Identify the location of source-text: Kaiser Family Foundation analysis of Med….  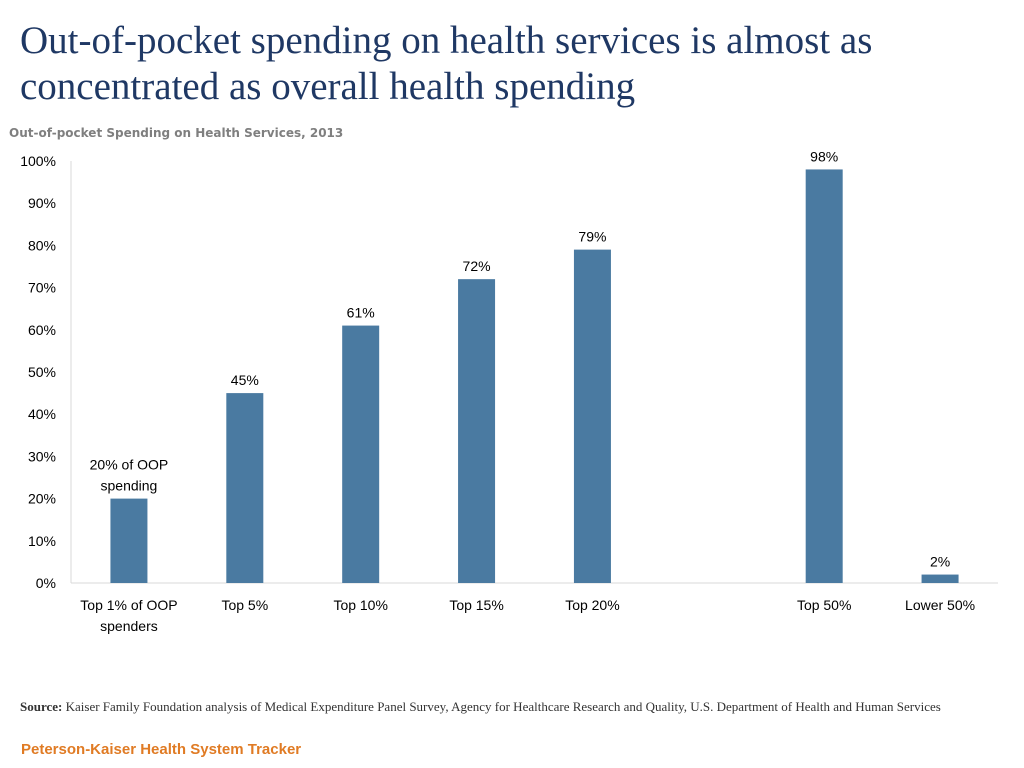
(503, 706).